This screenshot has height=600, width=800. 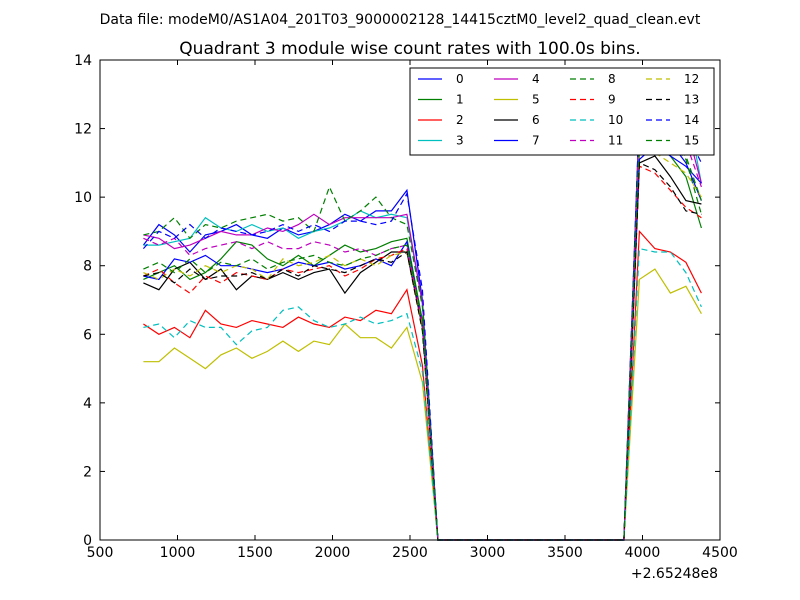 I want to click on legend-label-14: 14, so click(x=691, y=120).